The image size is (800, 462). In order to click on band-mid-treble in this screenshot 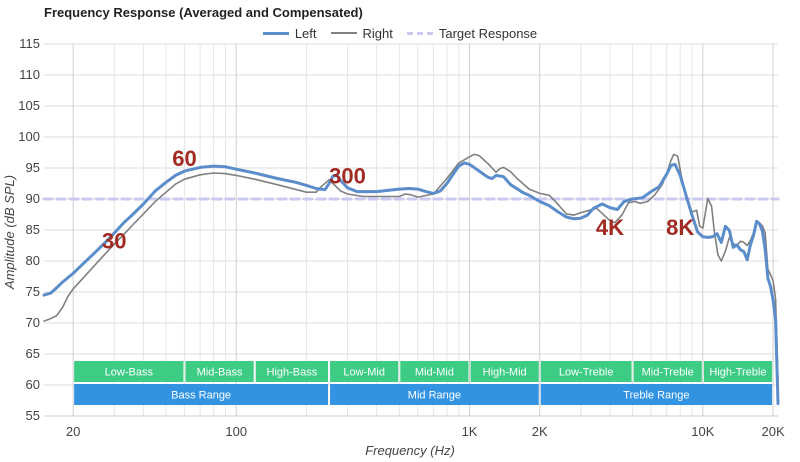, I will do `click(667, 371)`.